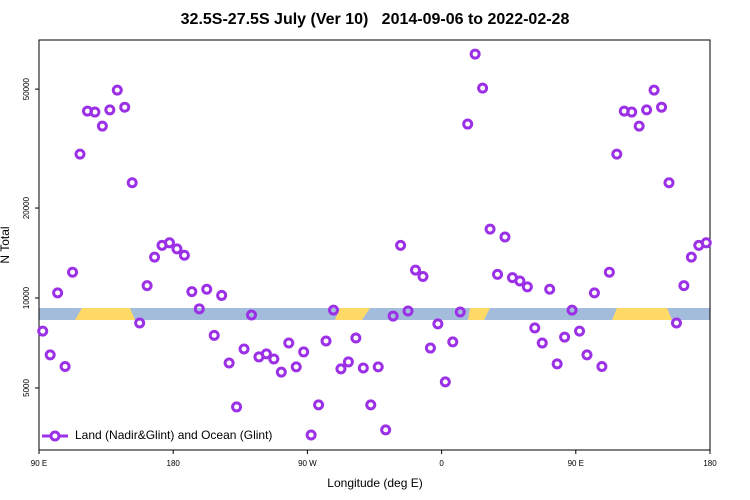 The width and height of the screenshot is (750, 500). Describe the element at coordinates (307, 463) in the screenshot. I see `x-tick-label: 90 W` at that location.